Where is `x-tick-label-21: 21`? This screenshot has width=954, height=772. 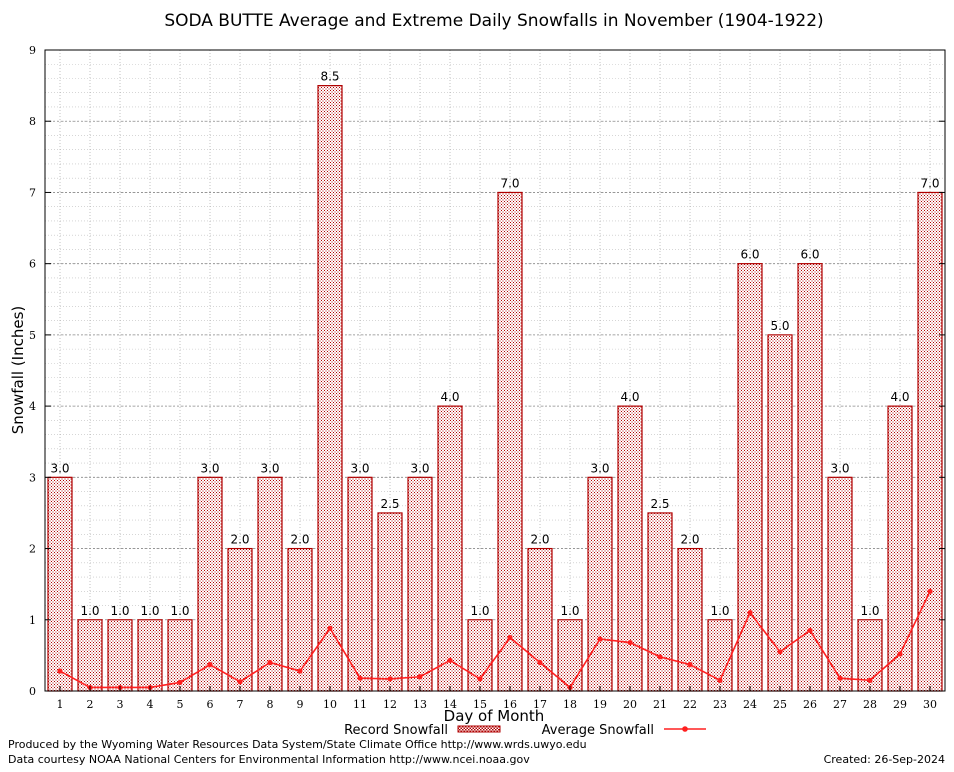
x-tick-label-21: 21 is located at coordinates (660, 704).